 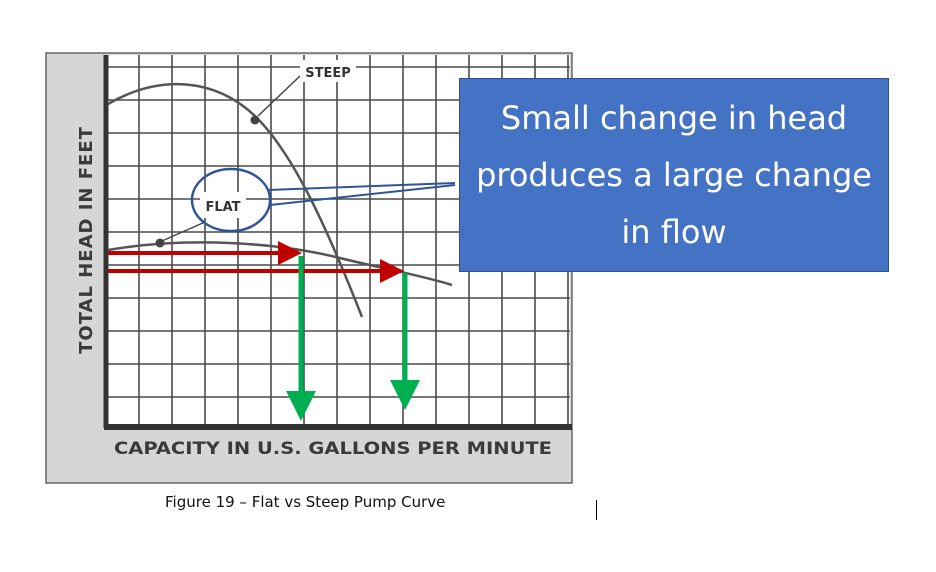 I want to click on y-axis-label: TOTAL HEAD IN FEET, so click(x=86, y=240).